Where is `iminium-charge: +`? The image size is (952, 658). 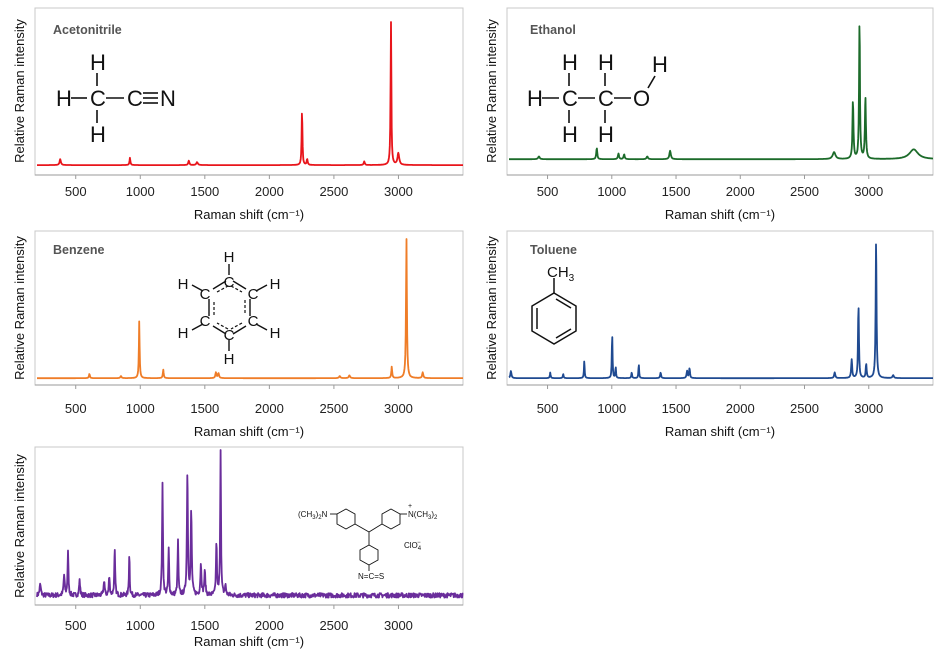
iminium-charge: + is located at coordinates (410, 506).